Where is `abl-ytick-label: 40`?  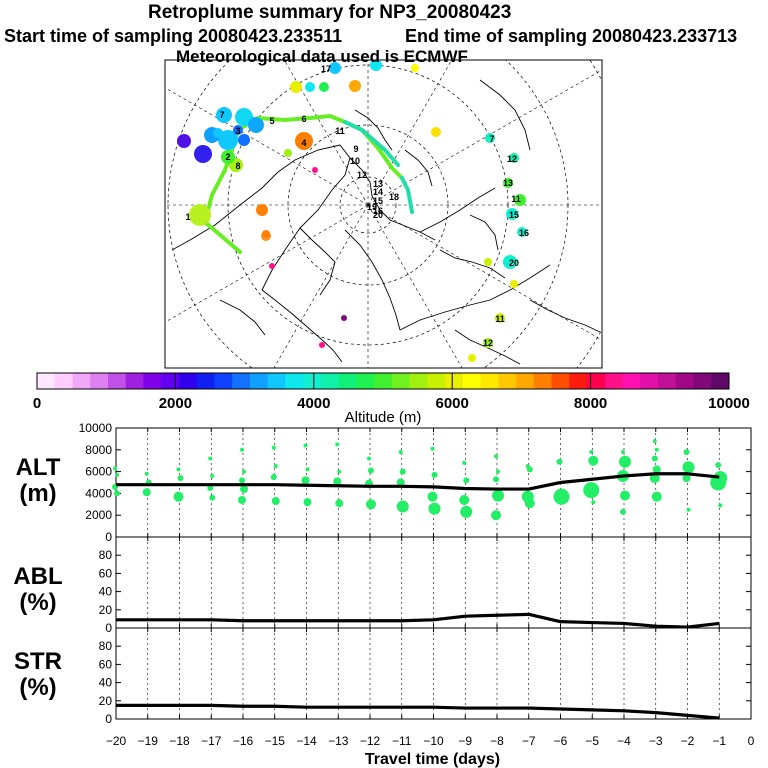
abl-ytick-label: 40 is located at coordinates (106, 592).